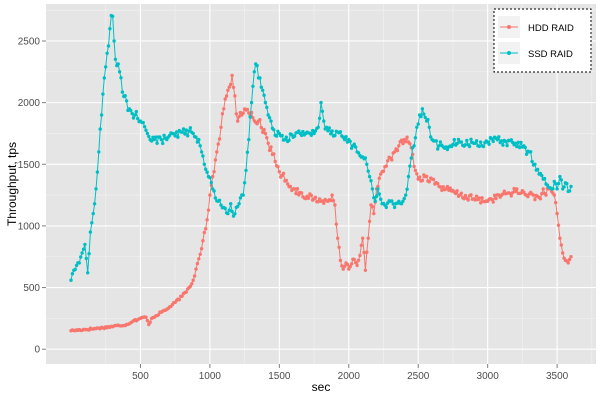 The width and height of the screenshot is (600, 400). Describe the element at coordinates (29, 41) in the screenshot. I see `y-tick-label: 2500` at that location.